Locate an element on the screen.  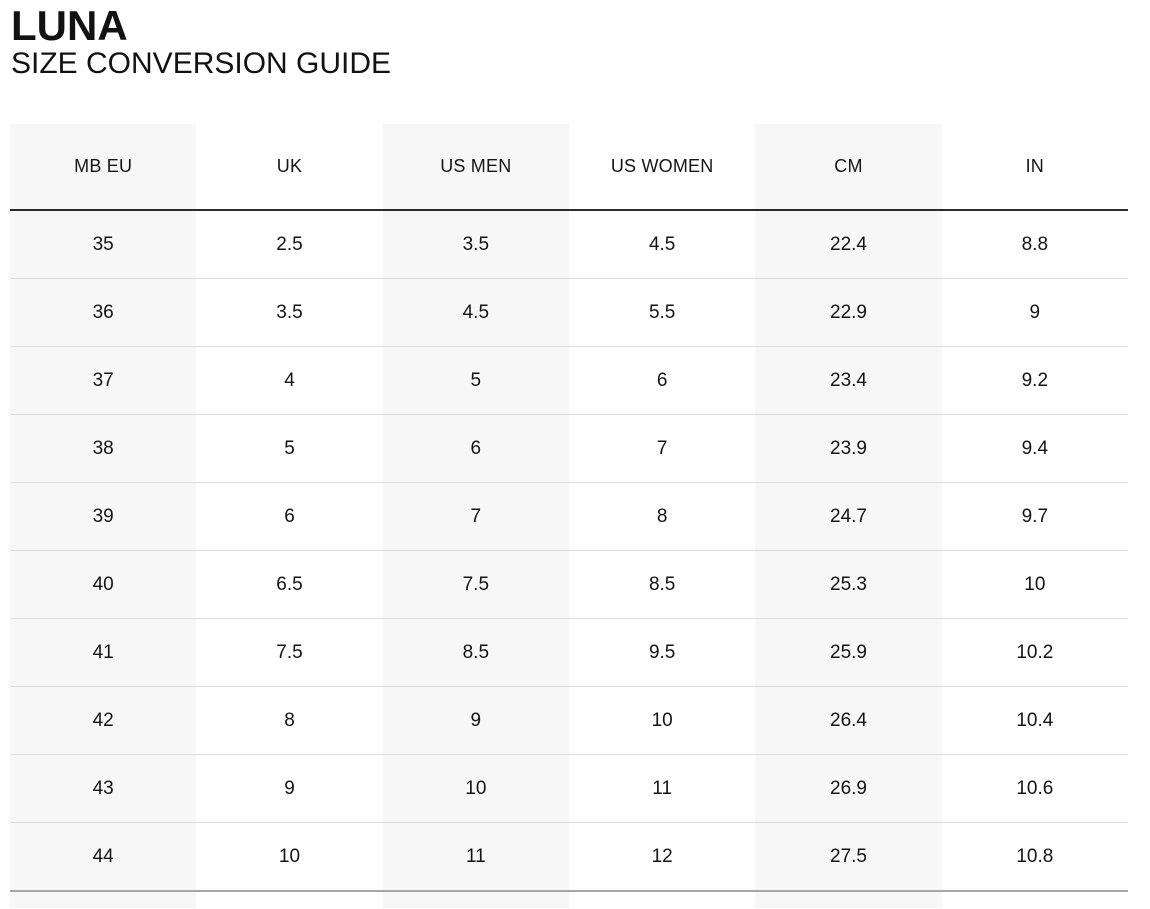
table-row: 40 6.5 7.5 8.5 25.3 10 is located at coordinates (569, 585).